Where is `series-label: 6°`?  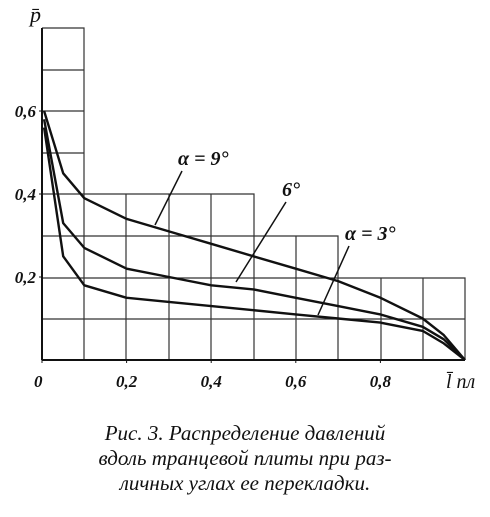 series-label: 6° is located at coordinates (291, 190).